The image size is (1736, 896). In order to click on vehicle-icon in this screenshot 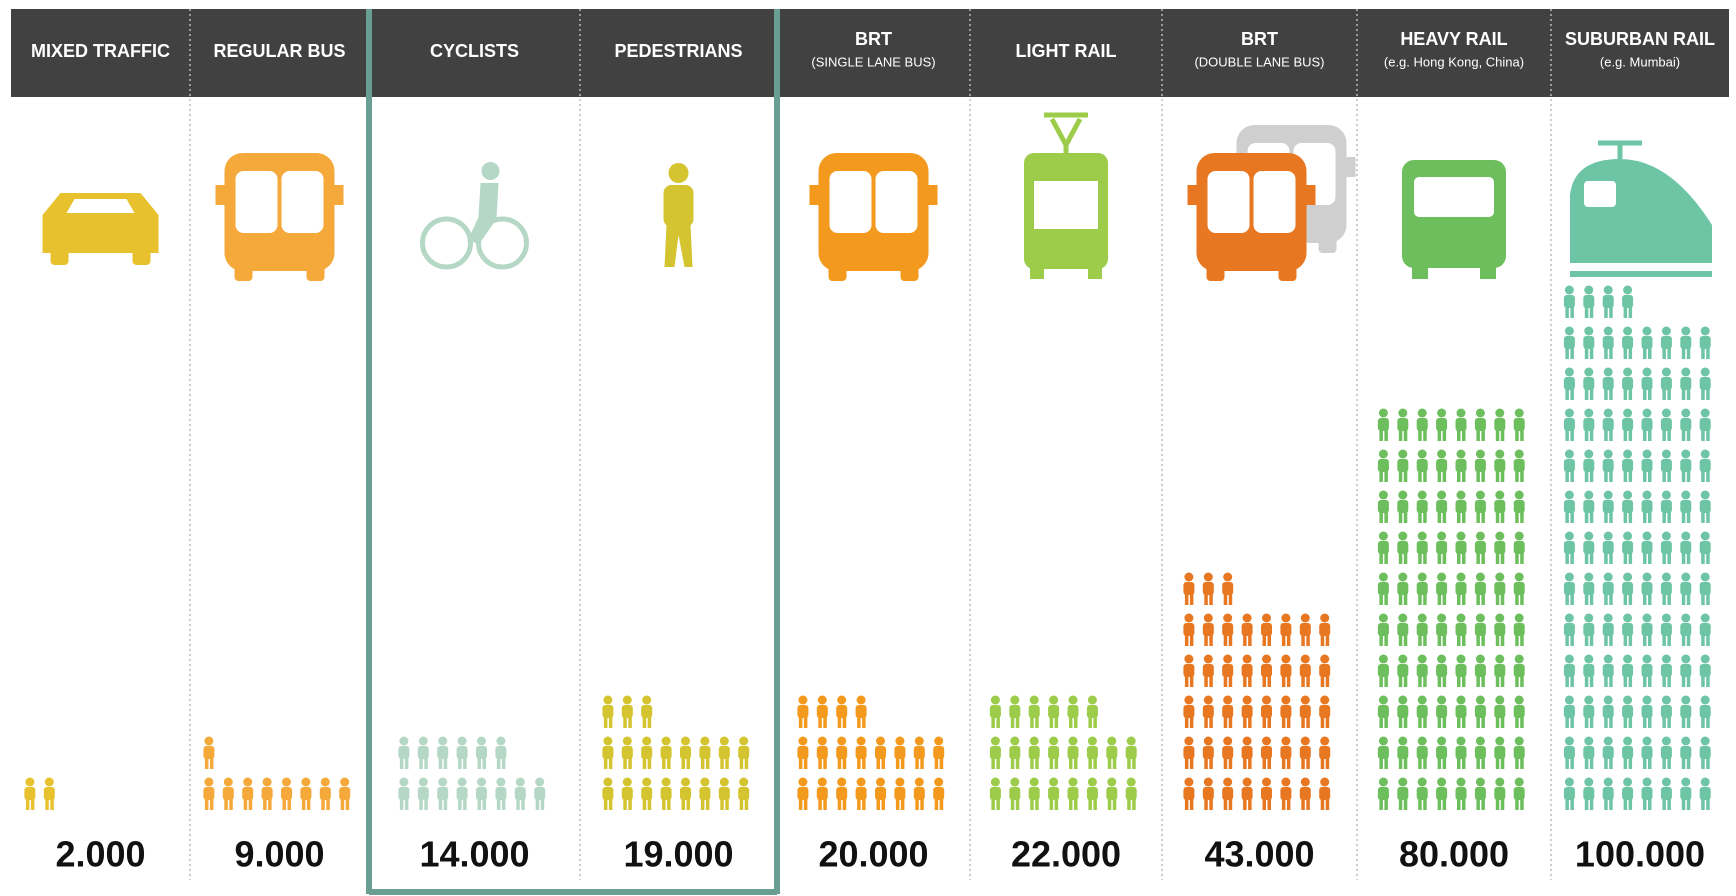, I will do `click(1271, 203)`.